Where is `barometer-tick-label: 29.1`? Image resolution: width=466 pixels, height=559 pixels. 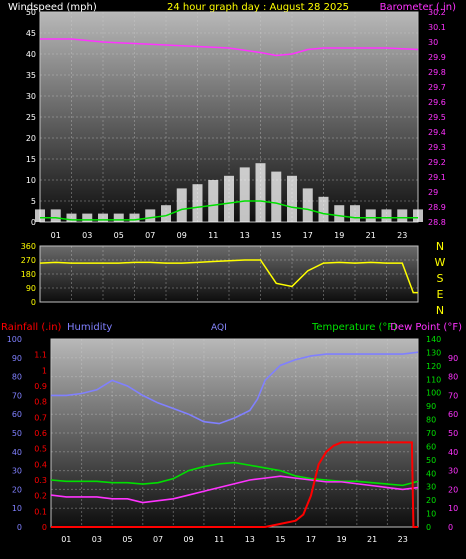 barometer-tick-label: 29.1 is located at coordinates (437, 177).